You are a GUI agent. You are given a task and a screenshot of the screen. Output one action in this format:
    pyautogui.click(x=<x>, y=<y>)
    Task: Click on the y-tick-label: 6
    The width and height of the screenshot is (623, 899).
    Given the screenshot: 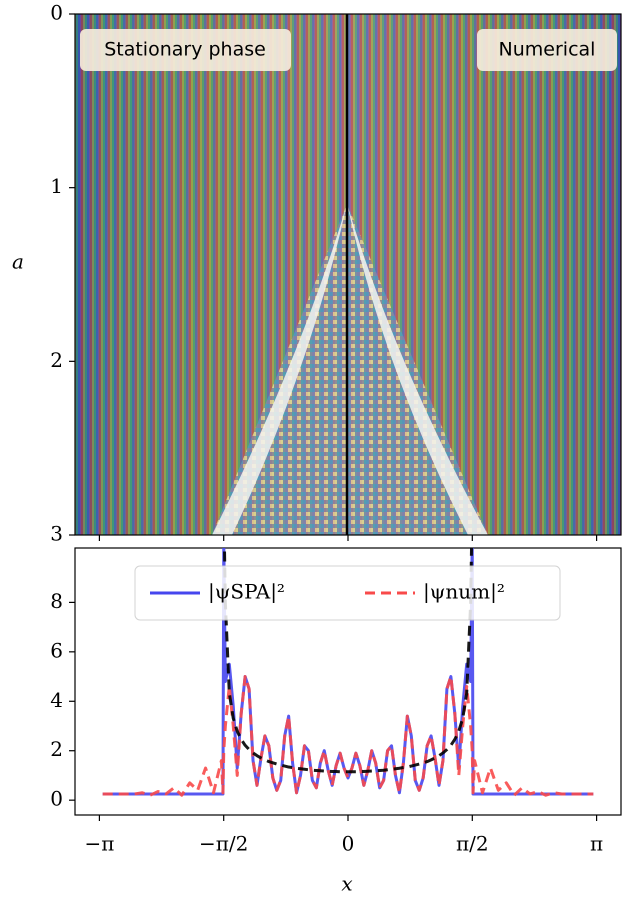 What is the action you would take?
    pyautogui.click(x=56, y=650)
    